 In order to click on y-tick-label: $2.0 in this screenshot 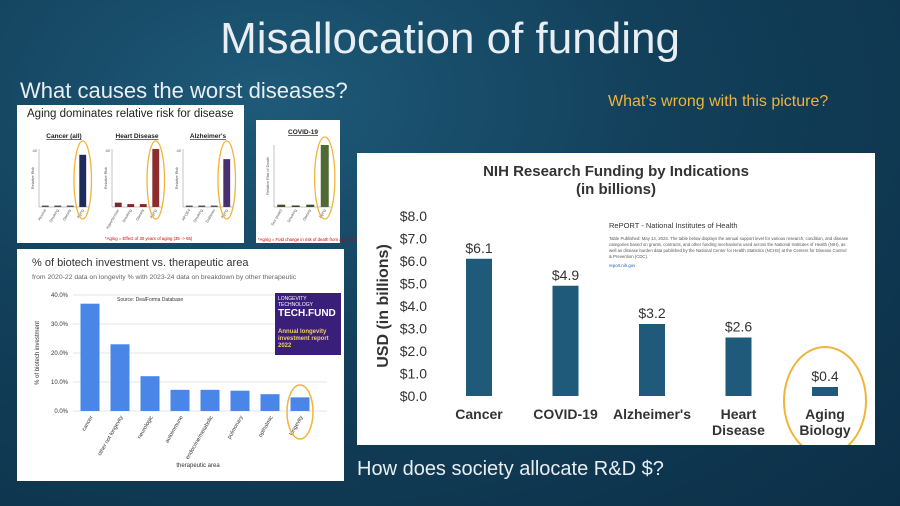, I will do `click(413, 351)`.